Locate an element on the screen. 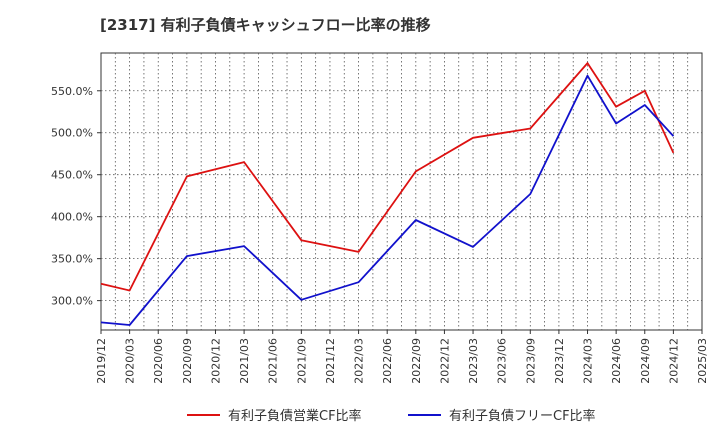 This screenshot has height=440, width=720. x-tick-label: 2021/03 is located at coordinates (244, 361).